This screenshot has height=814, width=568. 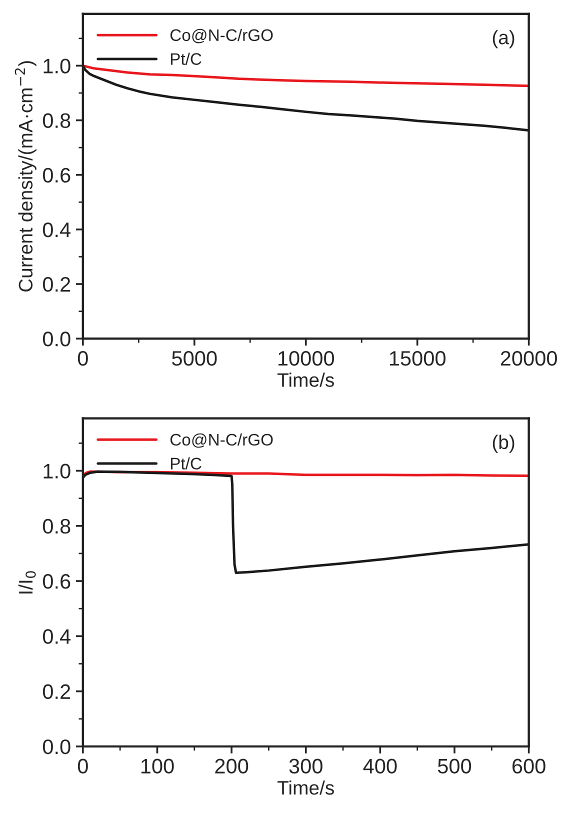 What do you see at coordinates (503, 443) in the screenshot?
I see `annotation: (b)` at bounding box center [503, 443].